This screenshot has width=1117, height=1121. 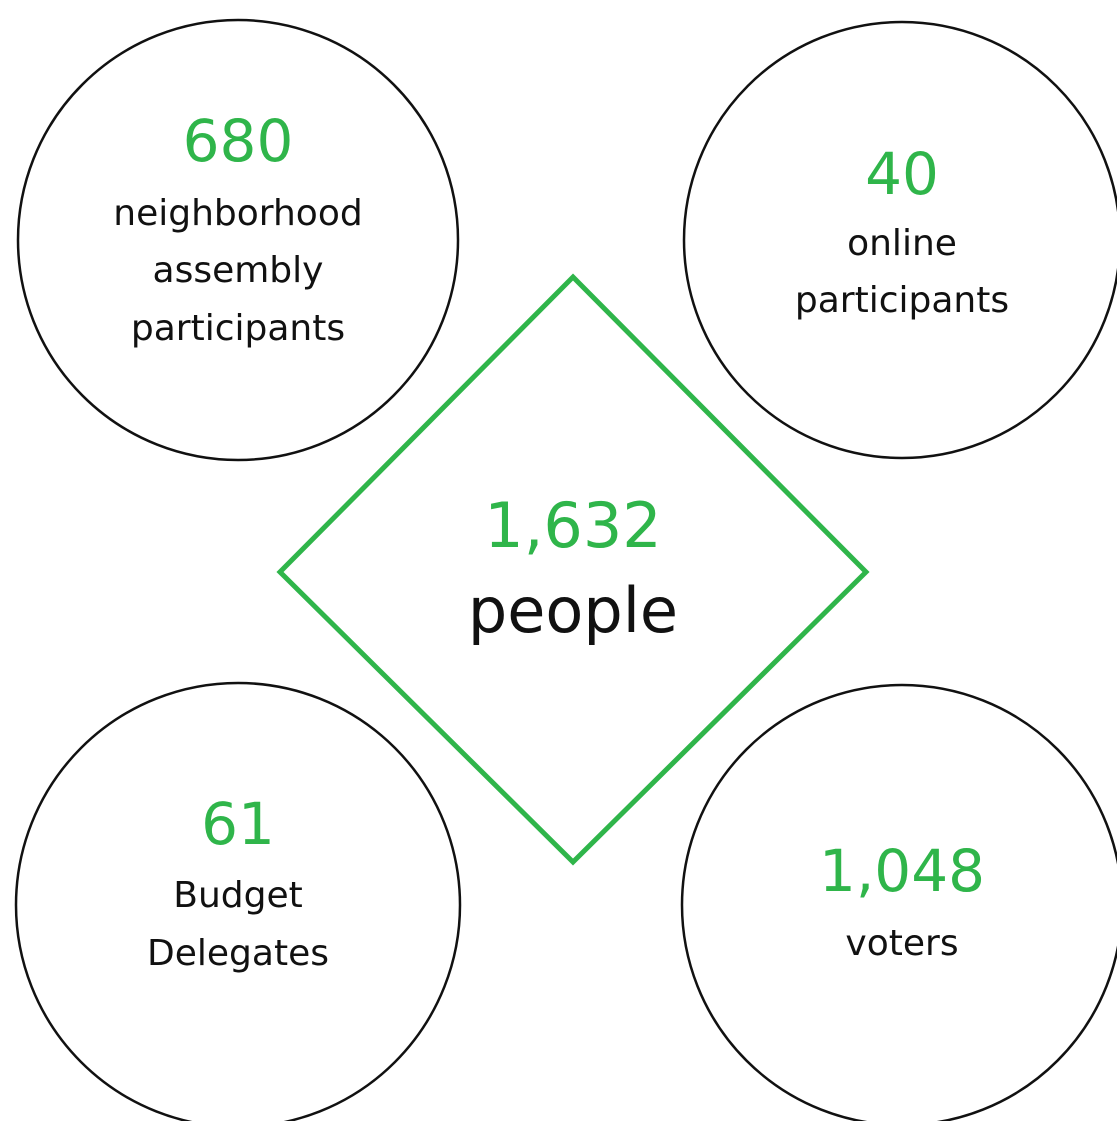 I want to click on node-value: 680, so click(x=238, y=141).